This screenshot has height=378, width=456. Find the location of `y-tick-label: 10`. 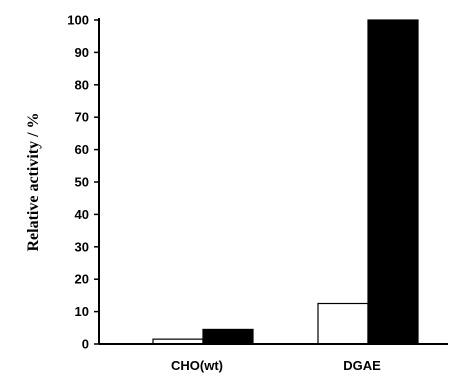

y-tick-label: 10 is located at coordinates (82, 311).